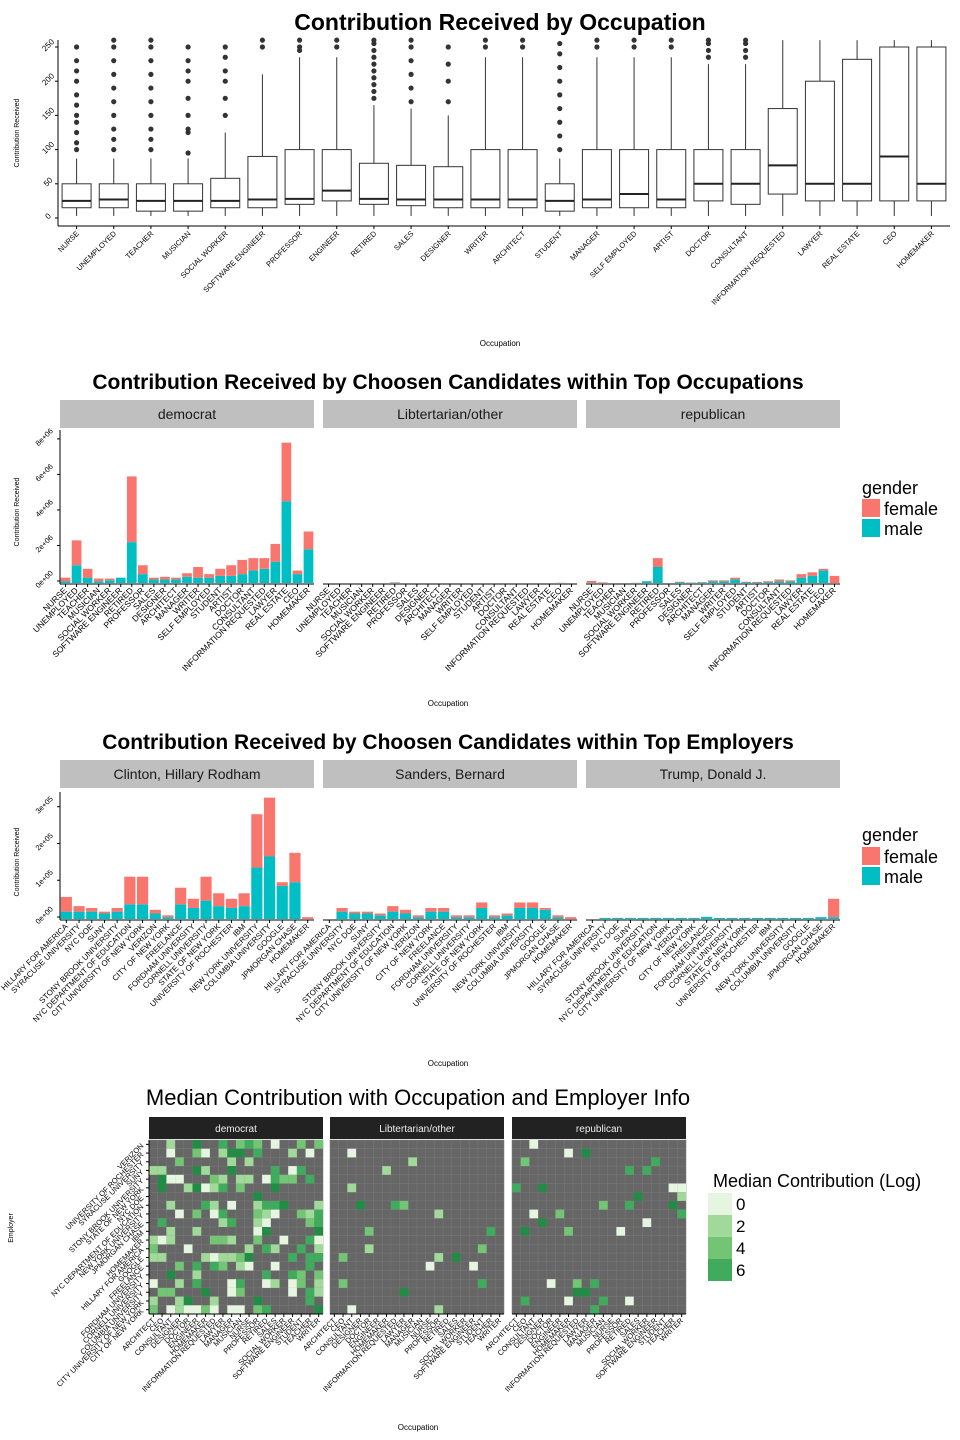 The image size is (960, 1440). What do you see at coordinates (44, 508) in the screenshot?
I see `chart2-ytick-label: 4e+06` at bounding box center [44, 508].